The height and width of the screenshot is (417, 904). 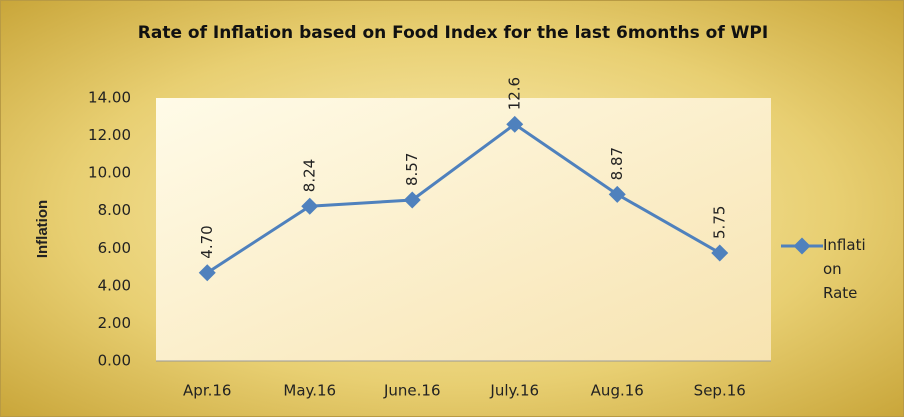 What do you see at coordinates (617, 163) in the screenshot?
I see `data-label: 8.87` at bounding box center [617, 163].